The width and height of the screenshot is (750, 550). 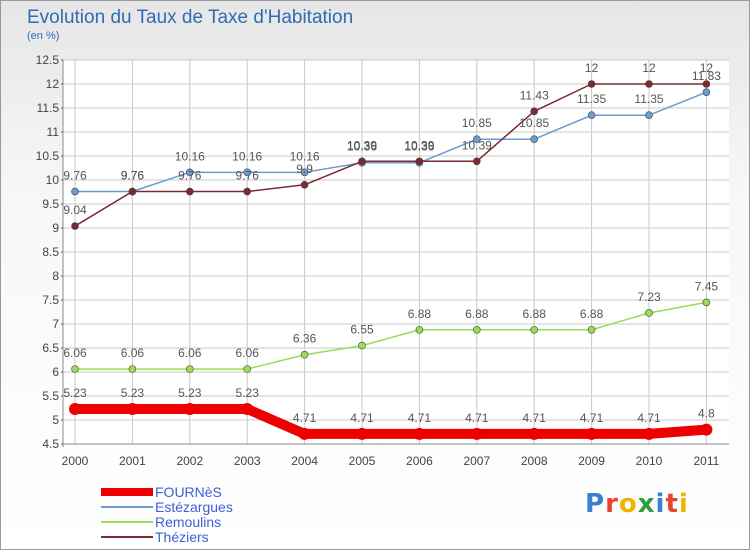 What do you see at coordinates (305, 339) in the screenshot?
I see `data-label-remoulins: 6.36` at bounding box center [305, 339].